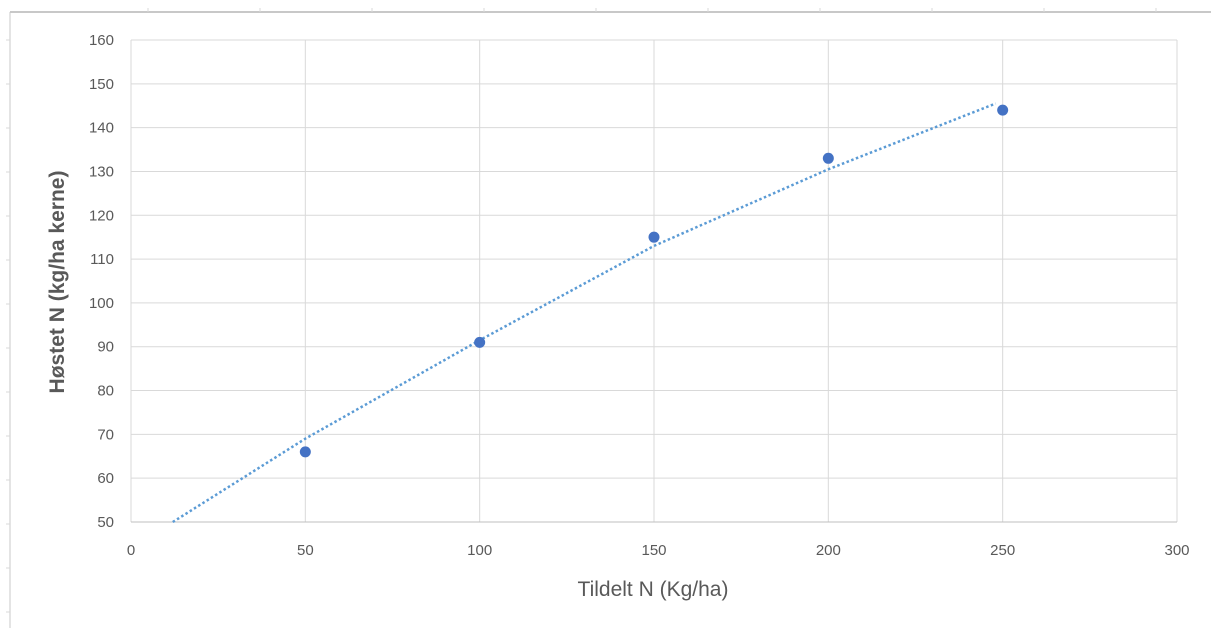 The image size is (1211, 633). I want to click on y-tick-label-90: 90, so click(105, 347).